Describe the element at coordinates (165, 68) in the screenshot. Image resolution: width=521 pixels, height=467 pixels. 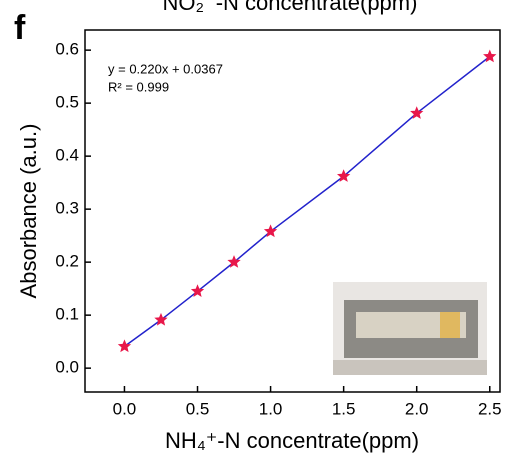
I see `fit-equation: y = 0.220x + 0.0367` at that location.